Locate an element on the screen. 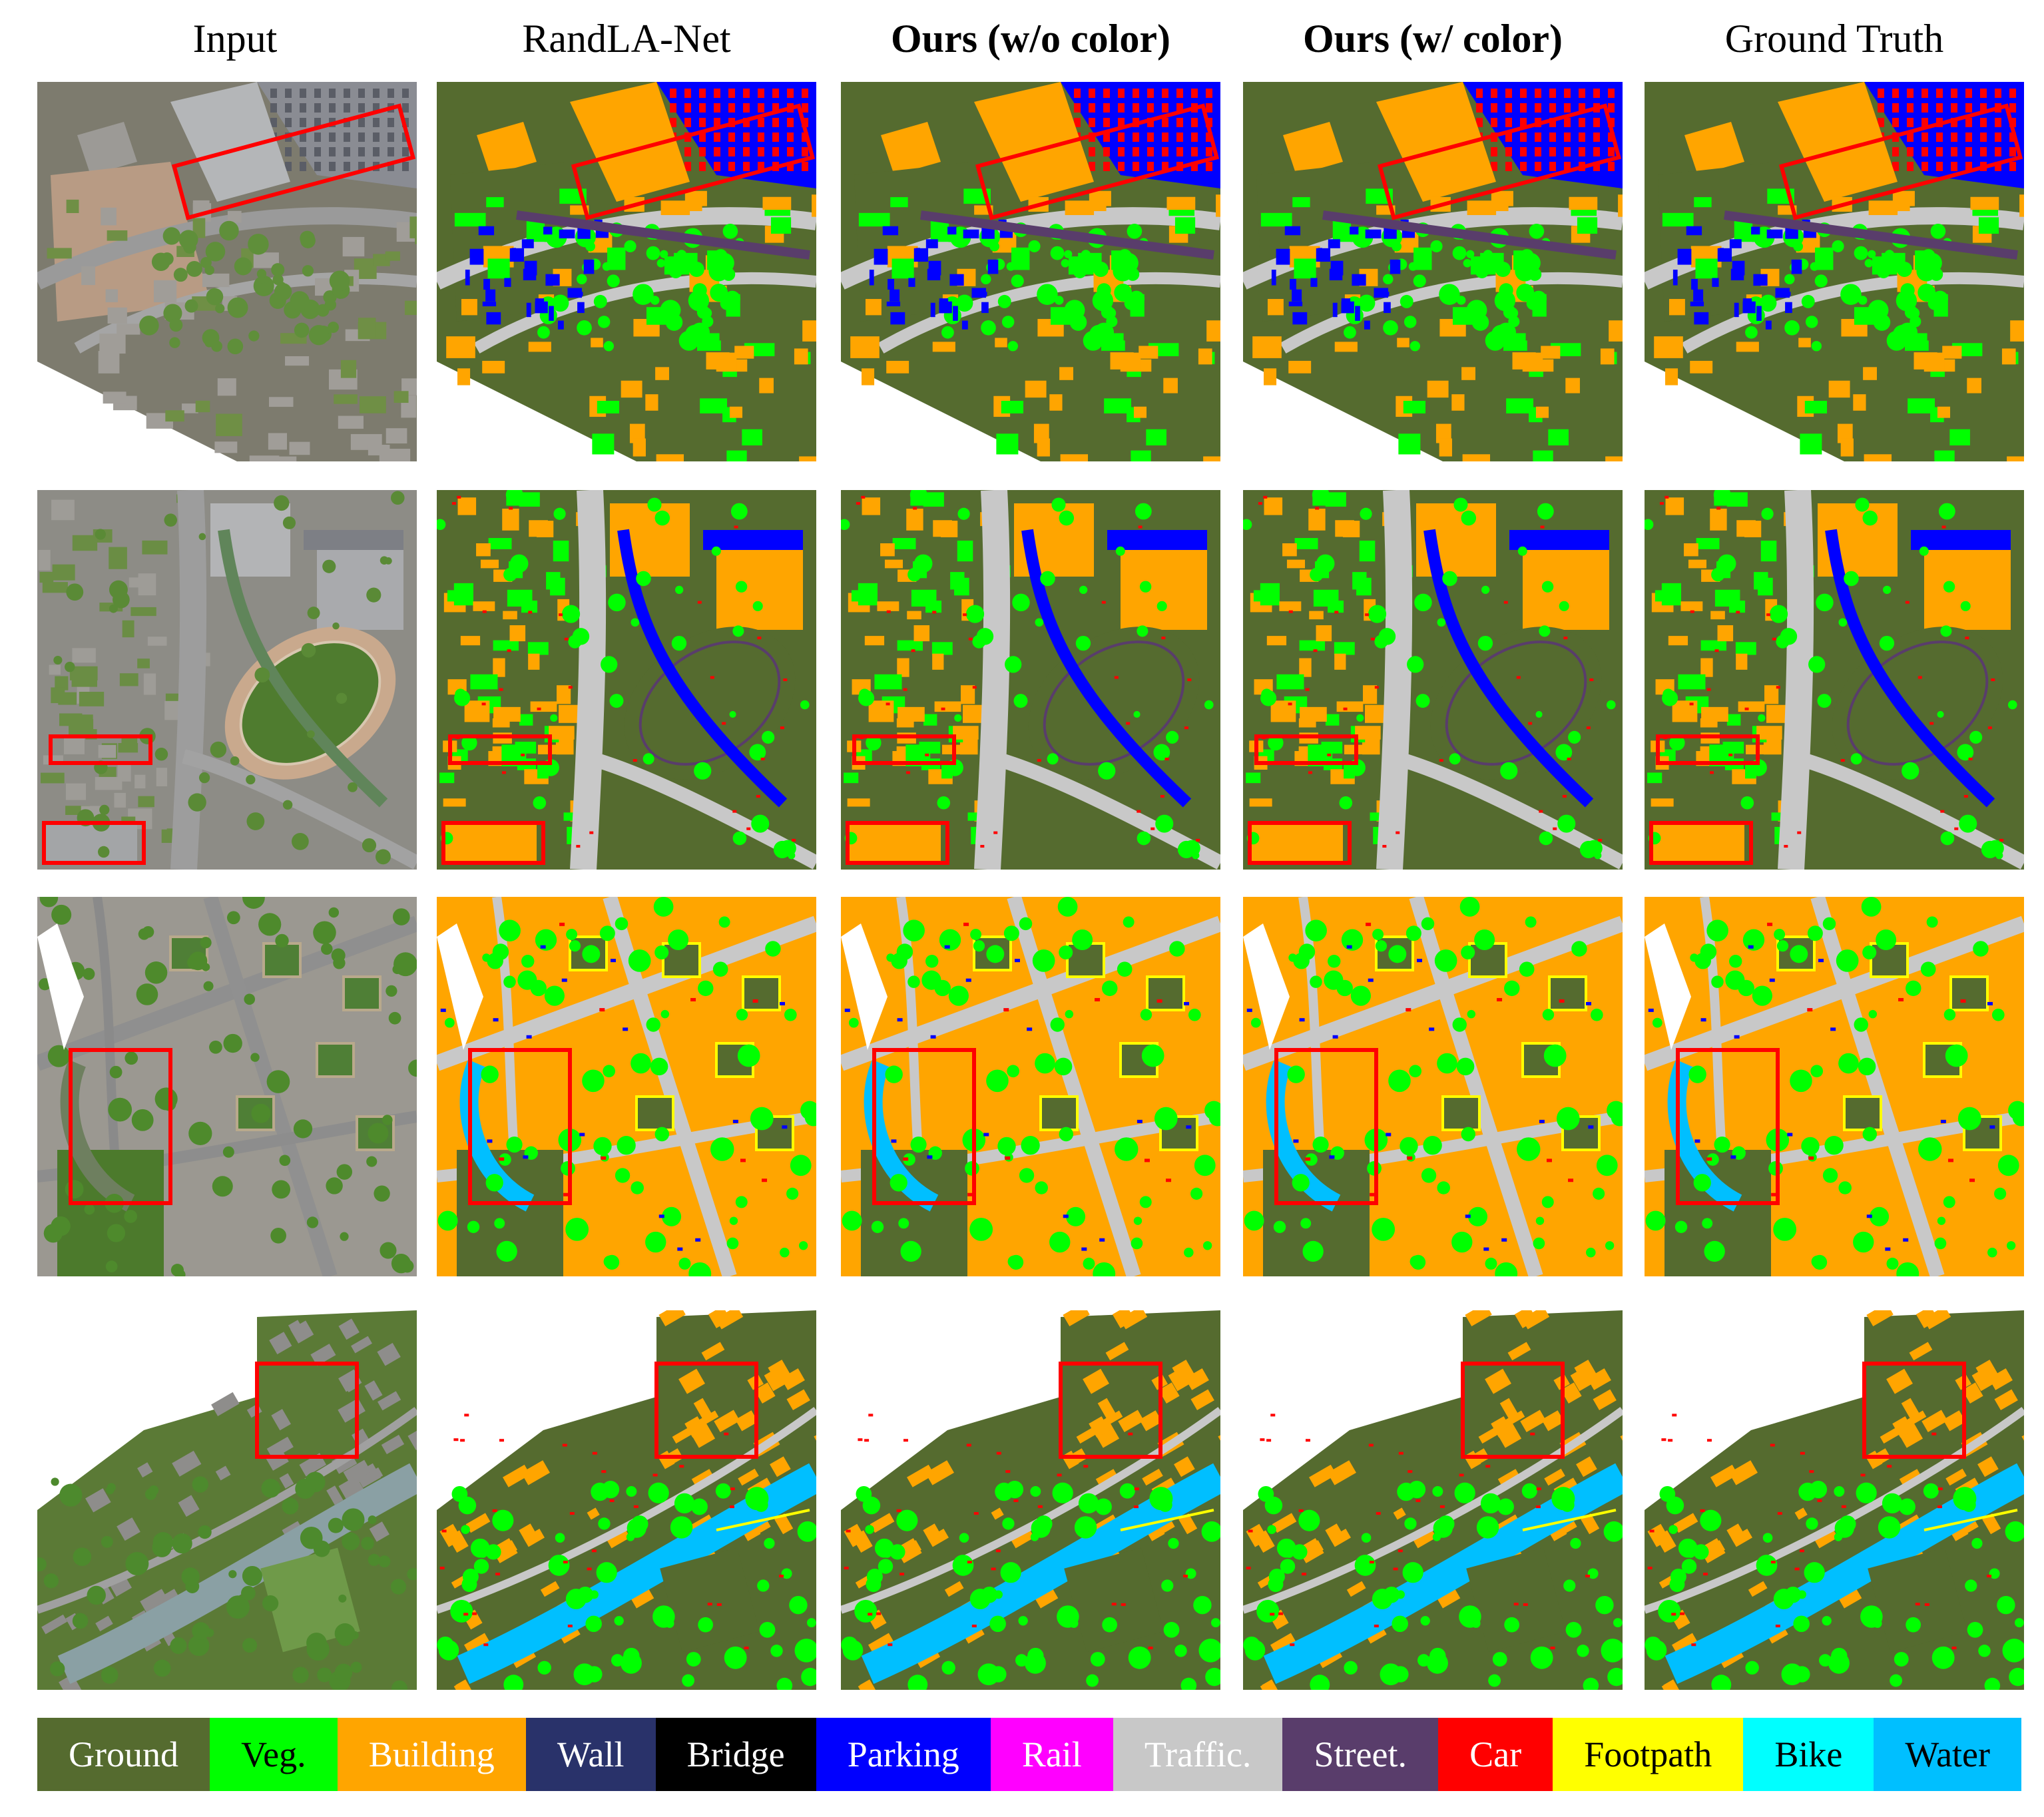  legend-item-street: Street. is located at coordinates (1360, 1754).